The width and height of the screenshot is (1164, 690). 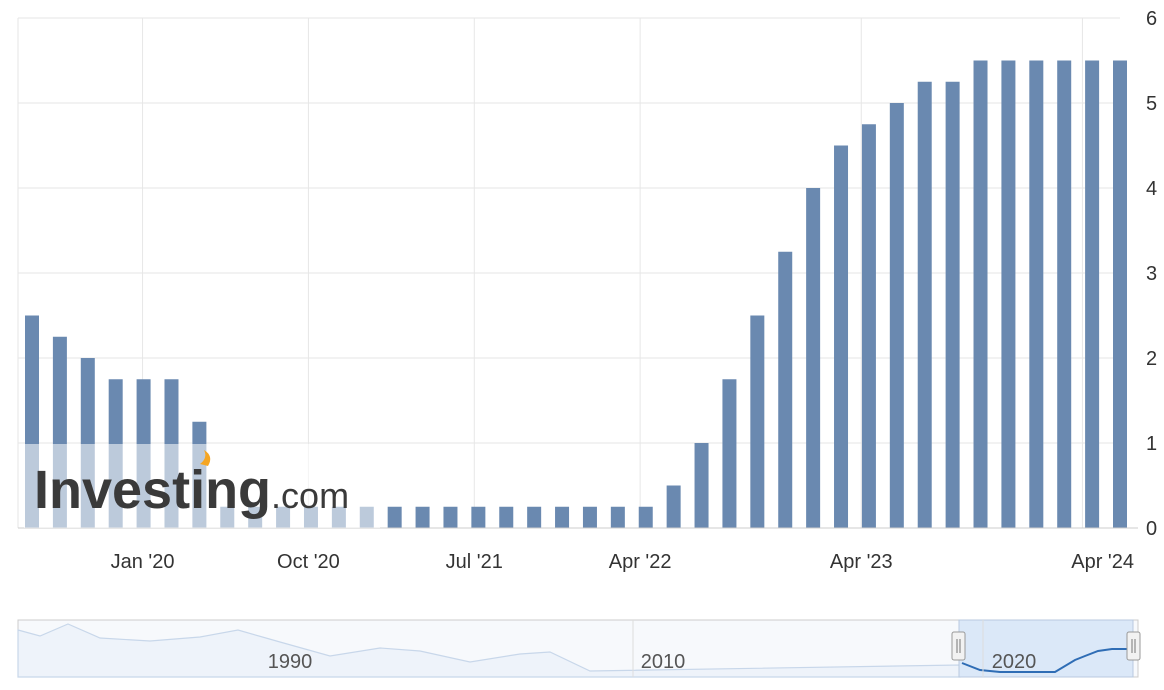 What do you see at coordinates (308, 562) in the screenshot?
I see `x-tick-label: Oct '20` at bounding box center [308, 562].